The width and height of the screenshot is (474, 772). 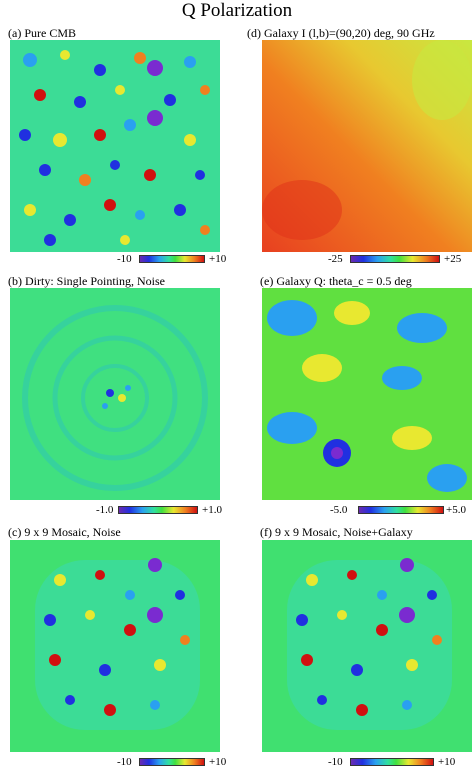 What do you see at coordinates (115, 394) in the screenshot?
I see `panel-b-map` at bounding box center [115, 394].